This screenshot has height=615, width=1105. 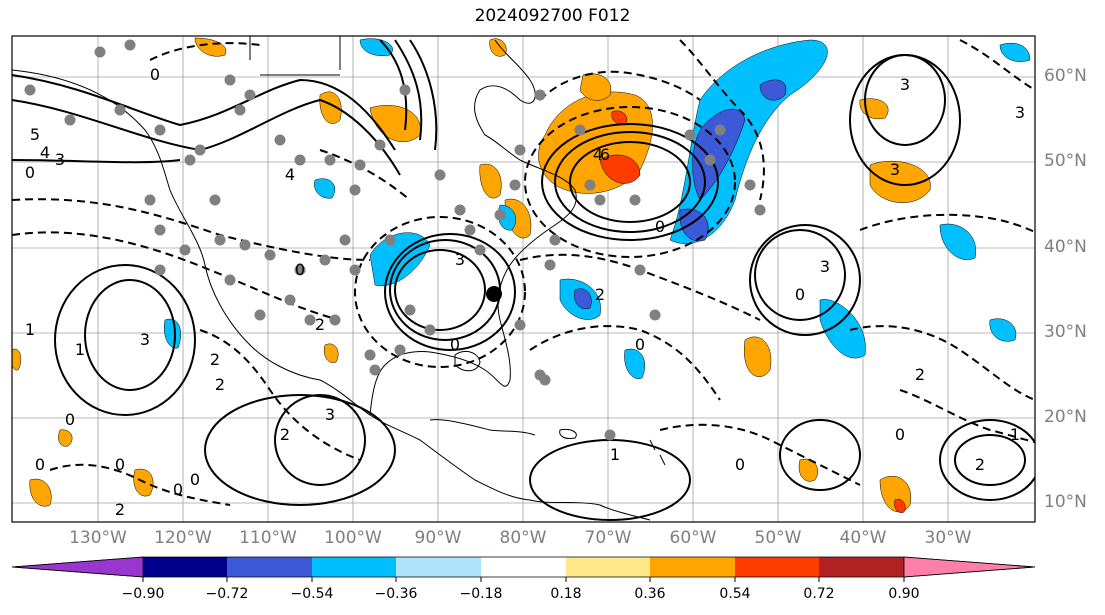 What do you see at coordinates (693, 538) in the screenshot?
I see `lon-label: 60°W` at bounding box center [693, 538].